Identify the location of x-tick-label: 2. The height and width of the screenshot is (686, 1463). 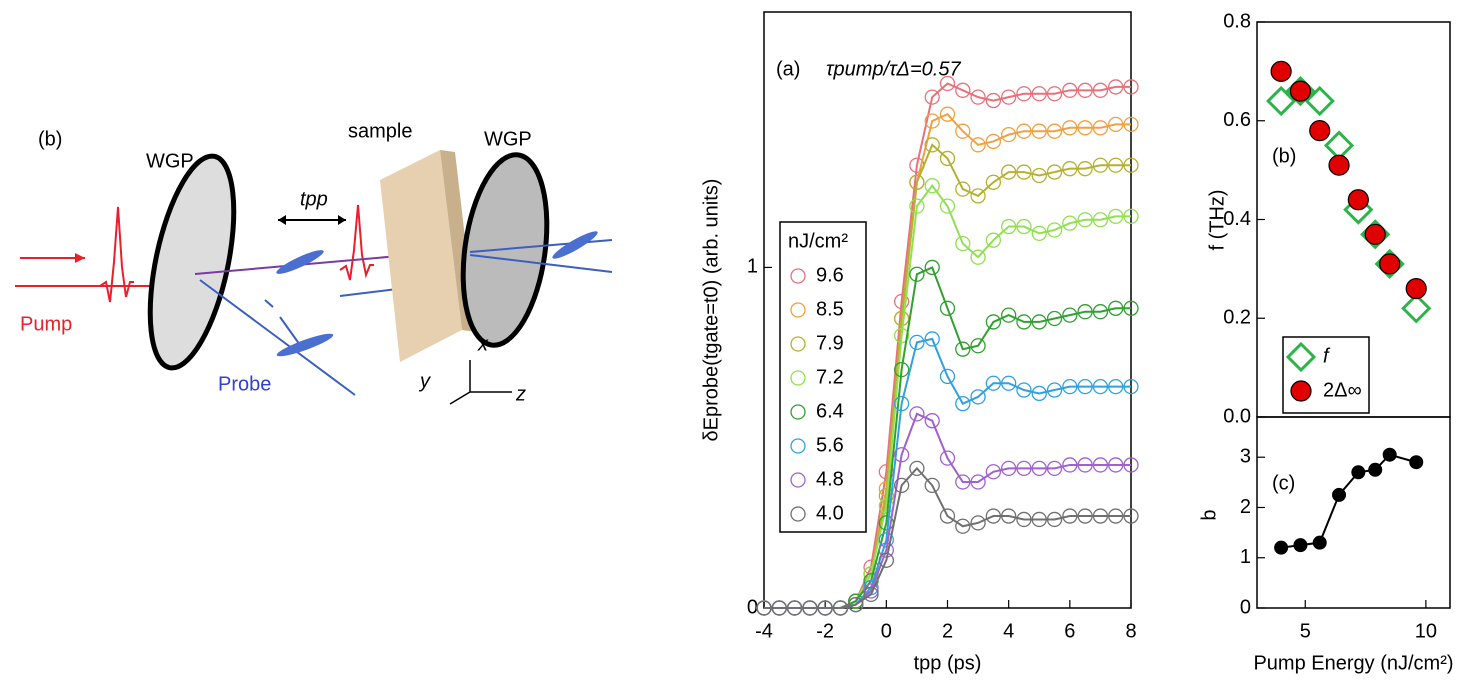
(947, 631).